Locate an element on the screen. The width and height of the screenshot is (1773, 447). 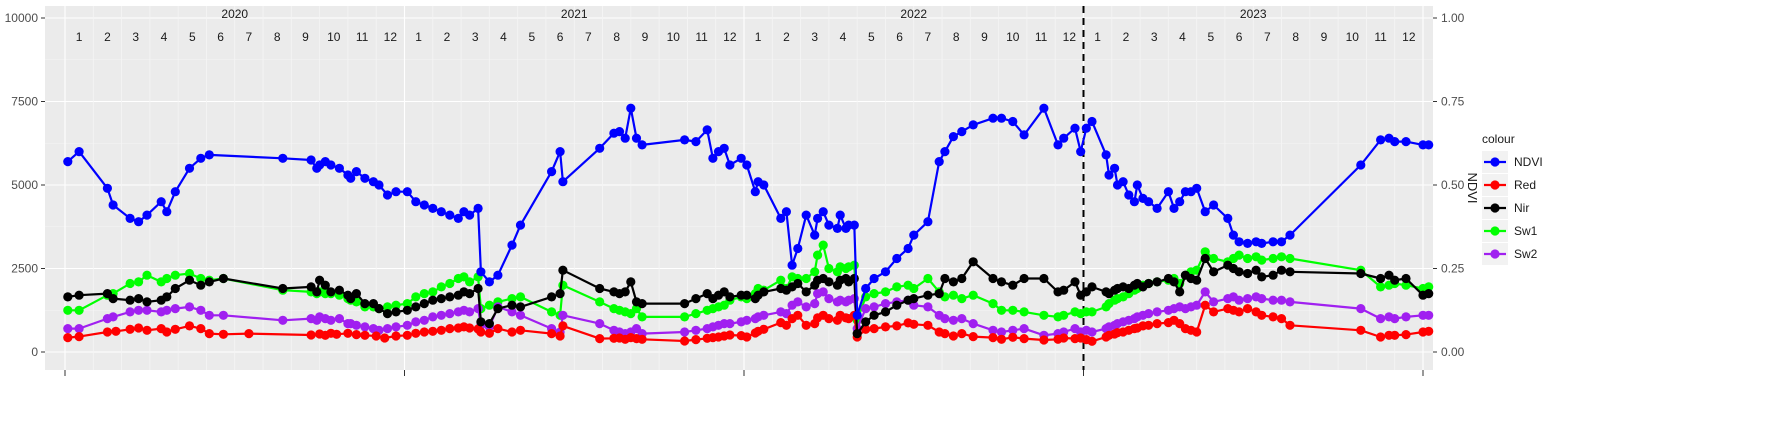
month-label: 2 is located at coordinates (107, 37).